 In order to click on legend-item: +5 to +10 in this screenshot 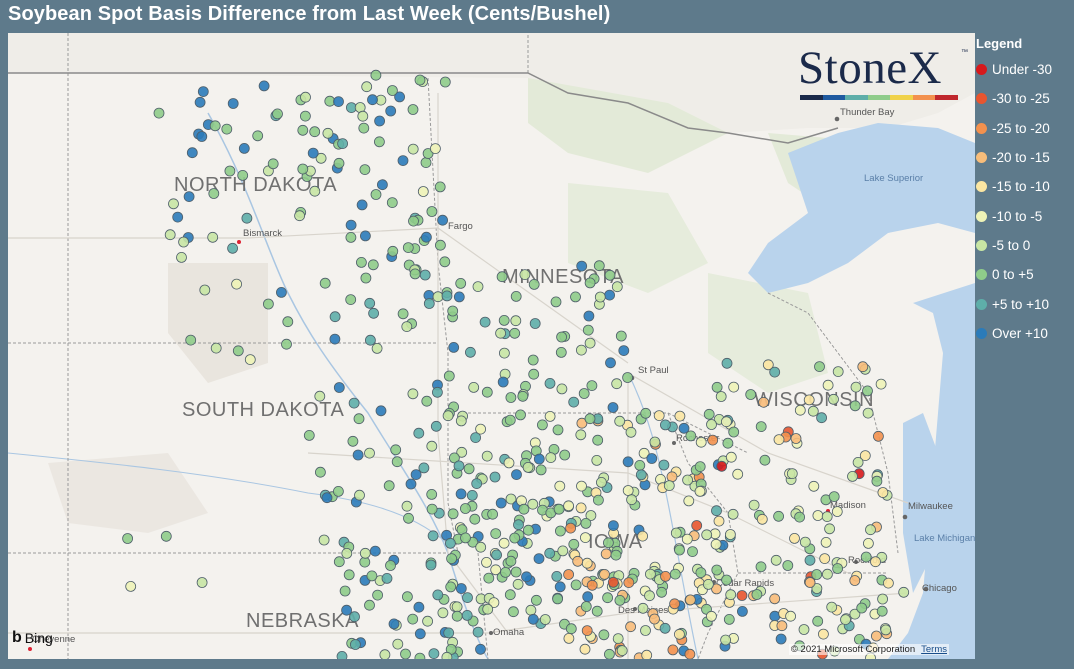, I will do `click(1024, 303)`.